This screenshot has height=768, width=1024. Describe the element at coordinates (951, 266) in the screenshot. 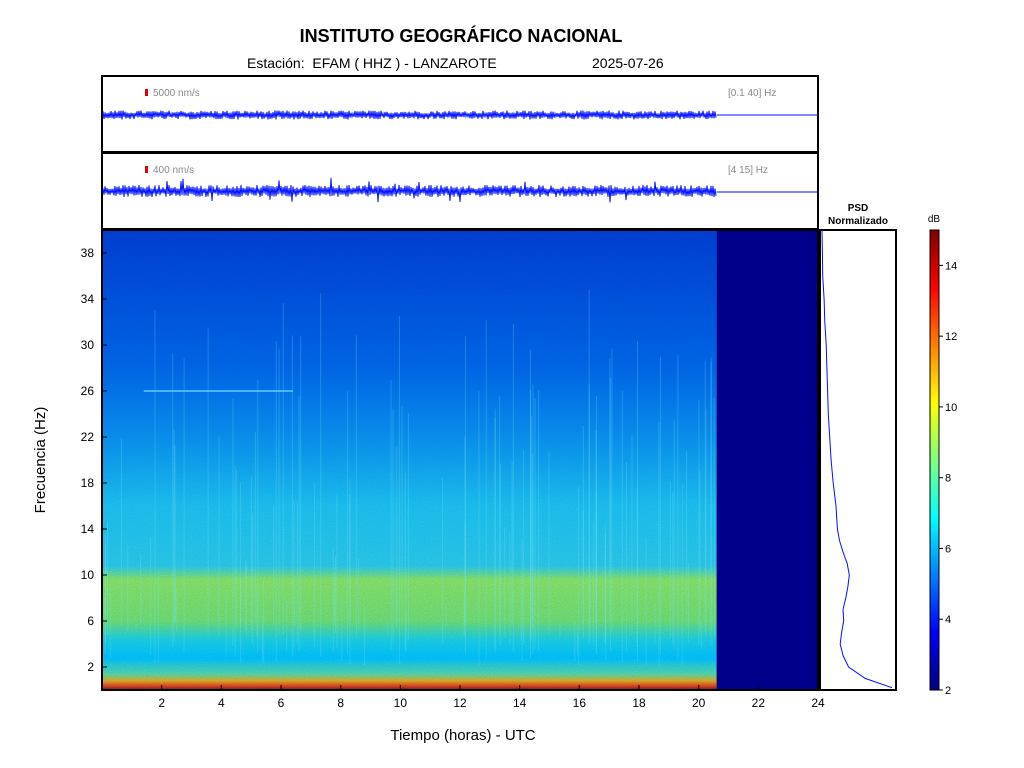

I see `colorbar-tick-label: 14` at that location.